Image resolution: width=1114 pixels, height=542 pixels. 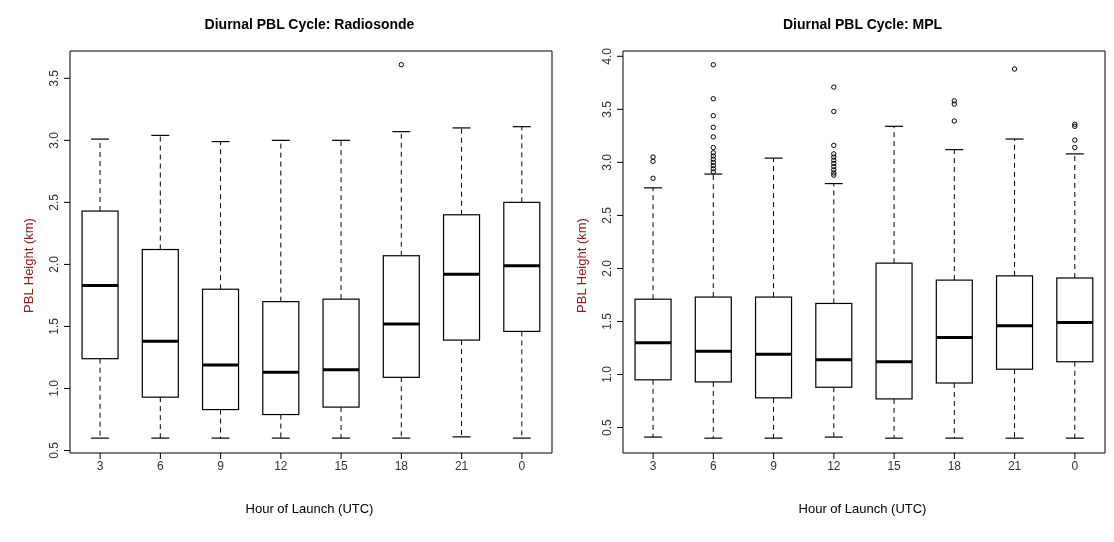 What do you see at coordinates (862, 24) in the screenshot?
I see `chart-title: Diurnal PBL Cycle: MPL` at bounding box center [862, 24].